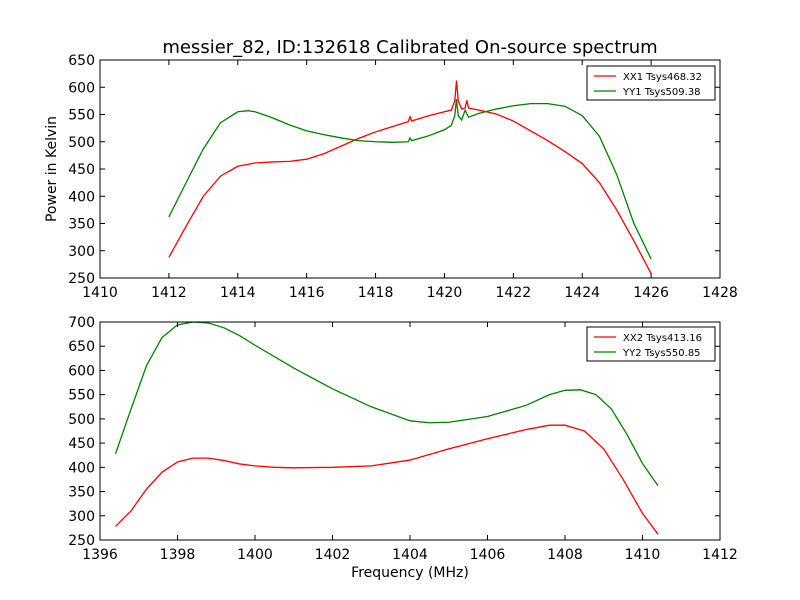 Image resolution: width=800 pixels, height=600 pixels. What do you see at coordinates (662, 77) in the screenshot?
I see `legend-entry: XX1 Tsys468.32` at bounding box center [662, 77].